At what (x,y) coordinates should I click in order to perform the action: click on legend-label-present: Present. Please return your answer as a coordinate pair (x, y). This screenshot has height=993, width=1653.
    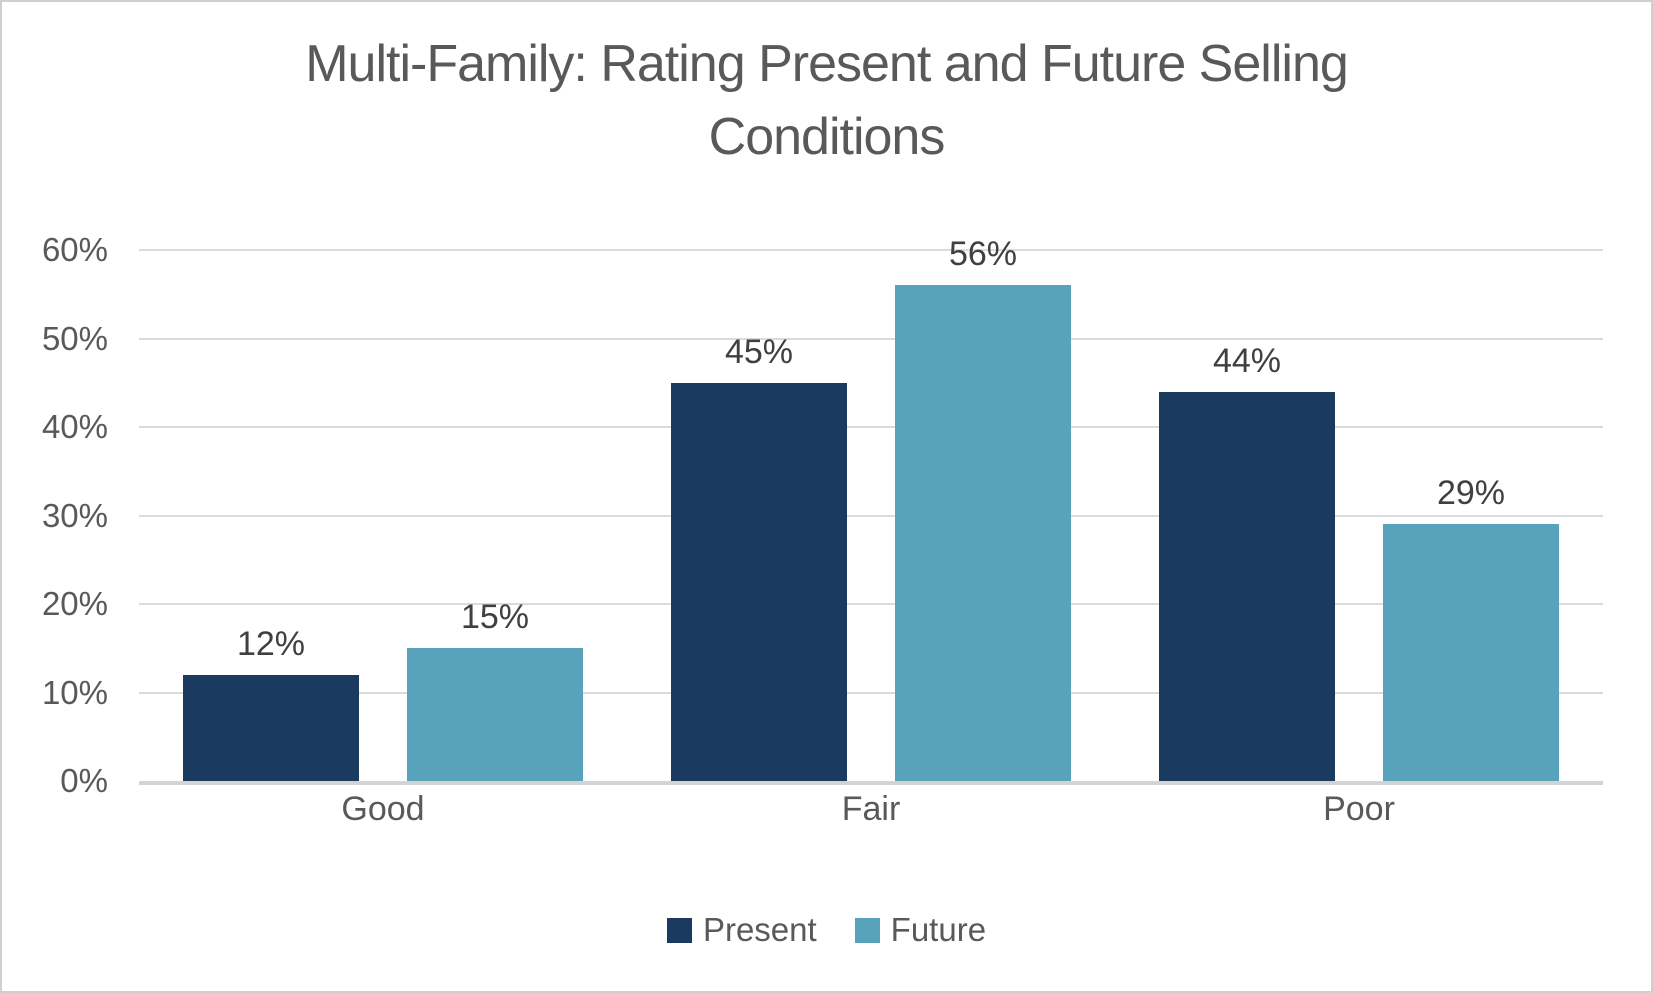
    Looking at the image, I should click on (759, 929).